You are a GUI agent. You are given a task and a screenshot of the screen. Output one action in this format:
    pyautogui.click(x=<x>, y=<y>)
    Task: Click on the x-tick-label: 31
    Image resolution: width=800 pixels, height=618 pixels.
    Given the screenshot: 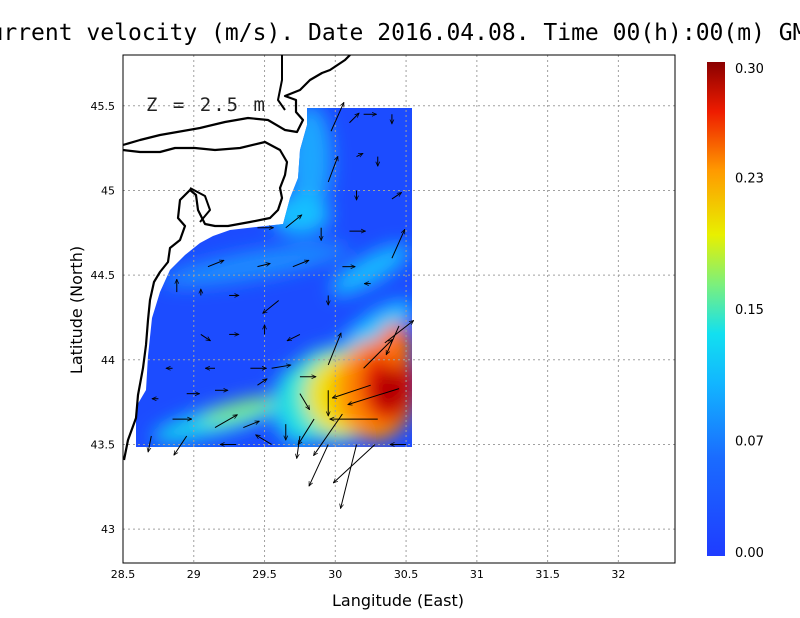 What is the action you would take?
    pyautogui.click(x=477, y=574)
    